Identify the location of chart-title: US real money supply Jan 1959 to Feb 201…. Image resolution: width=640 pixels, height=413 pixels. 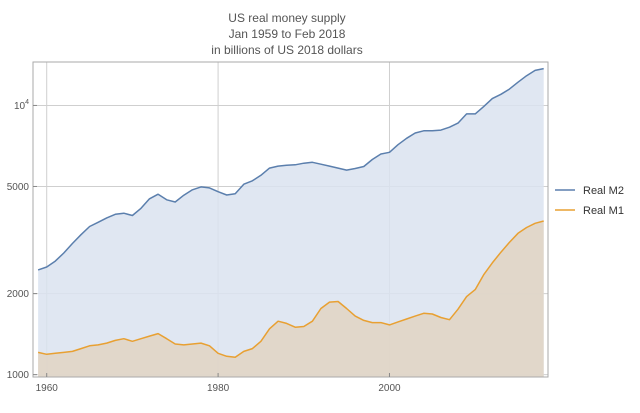
(286, 34).